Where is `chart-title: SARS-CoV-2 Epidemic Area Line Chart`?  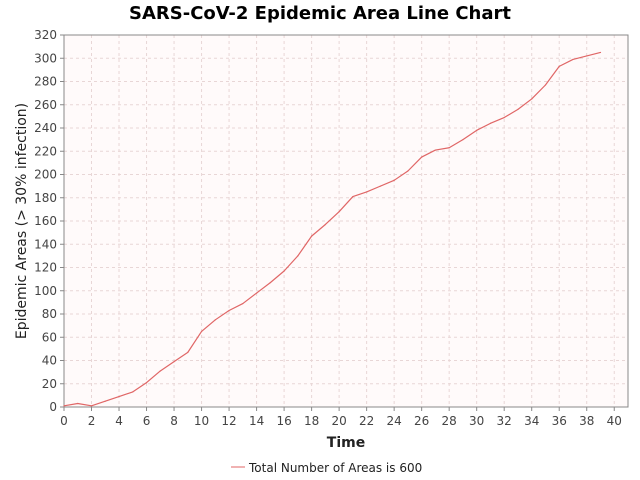
chart-title: SARS-CoV-2 Epidemic Area Line Chart is located at coordinates (320, 13).